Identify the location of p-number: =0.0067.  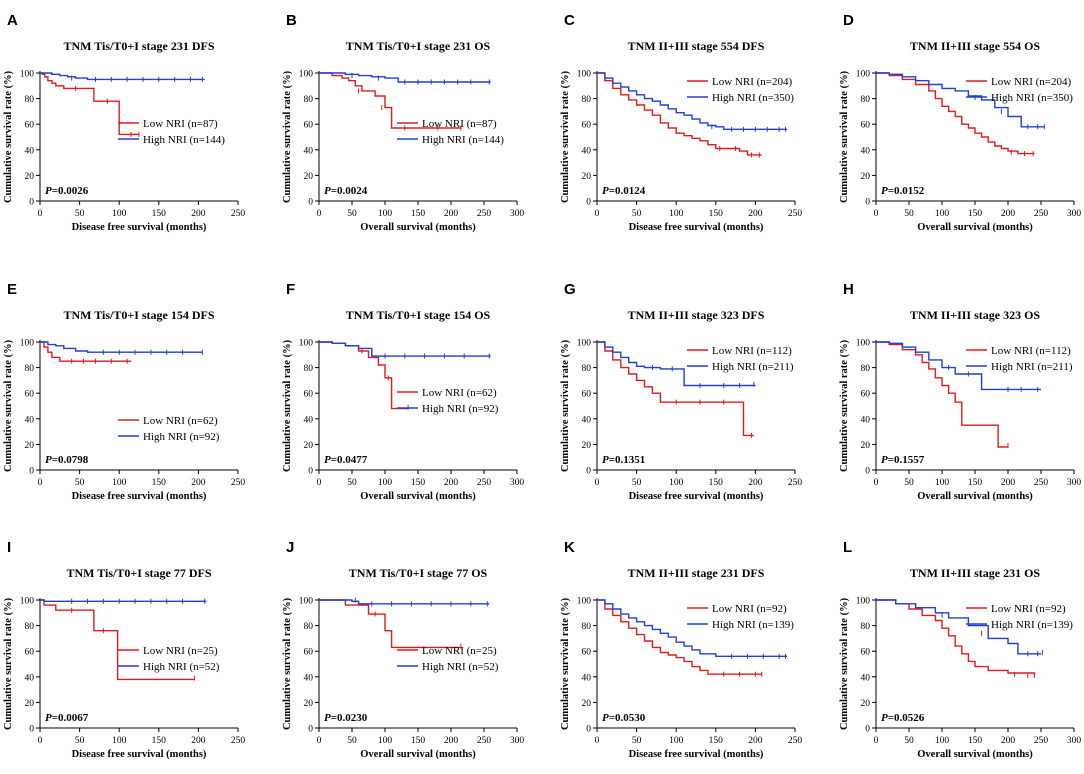
(70, 718).